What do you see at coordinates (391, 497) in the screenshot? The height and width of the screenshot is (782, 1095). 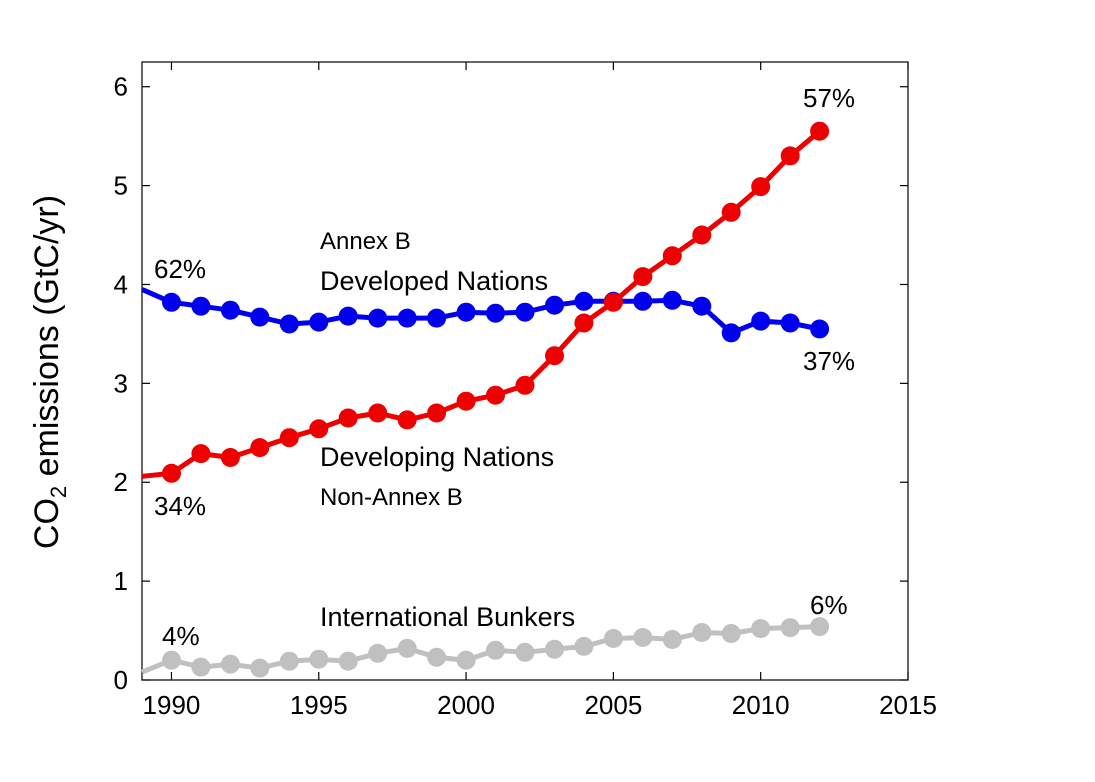 I see `non-annex-b-label: Non-Annex B` at bounding box center [391, 497].